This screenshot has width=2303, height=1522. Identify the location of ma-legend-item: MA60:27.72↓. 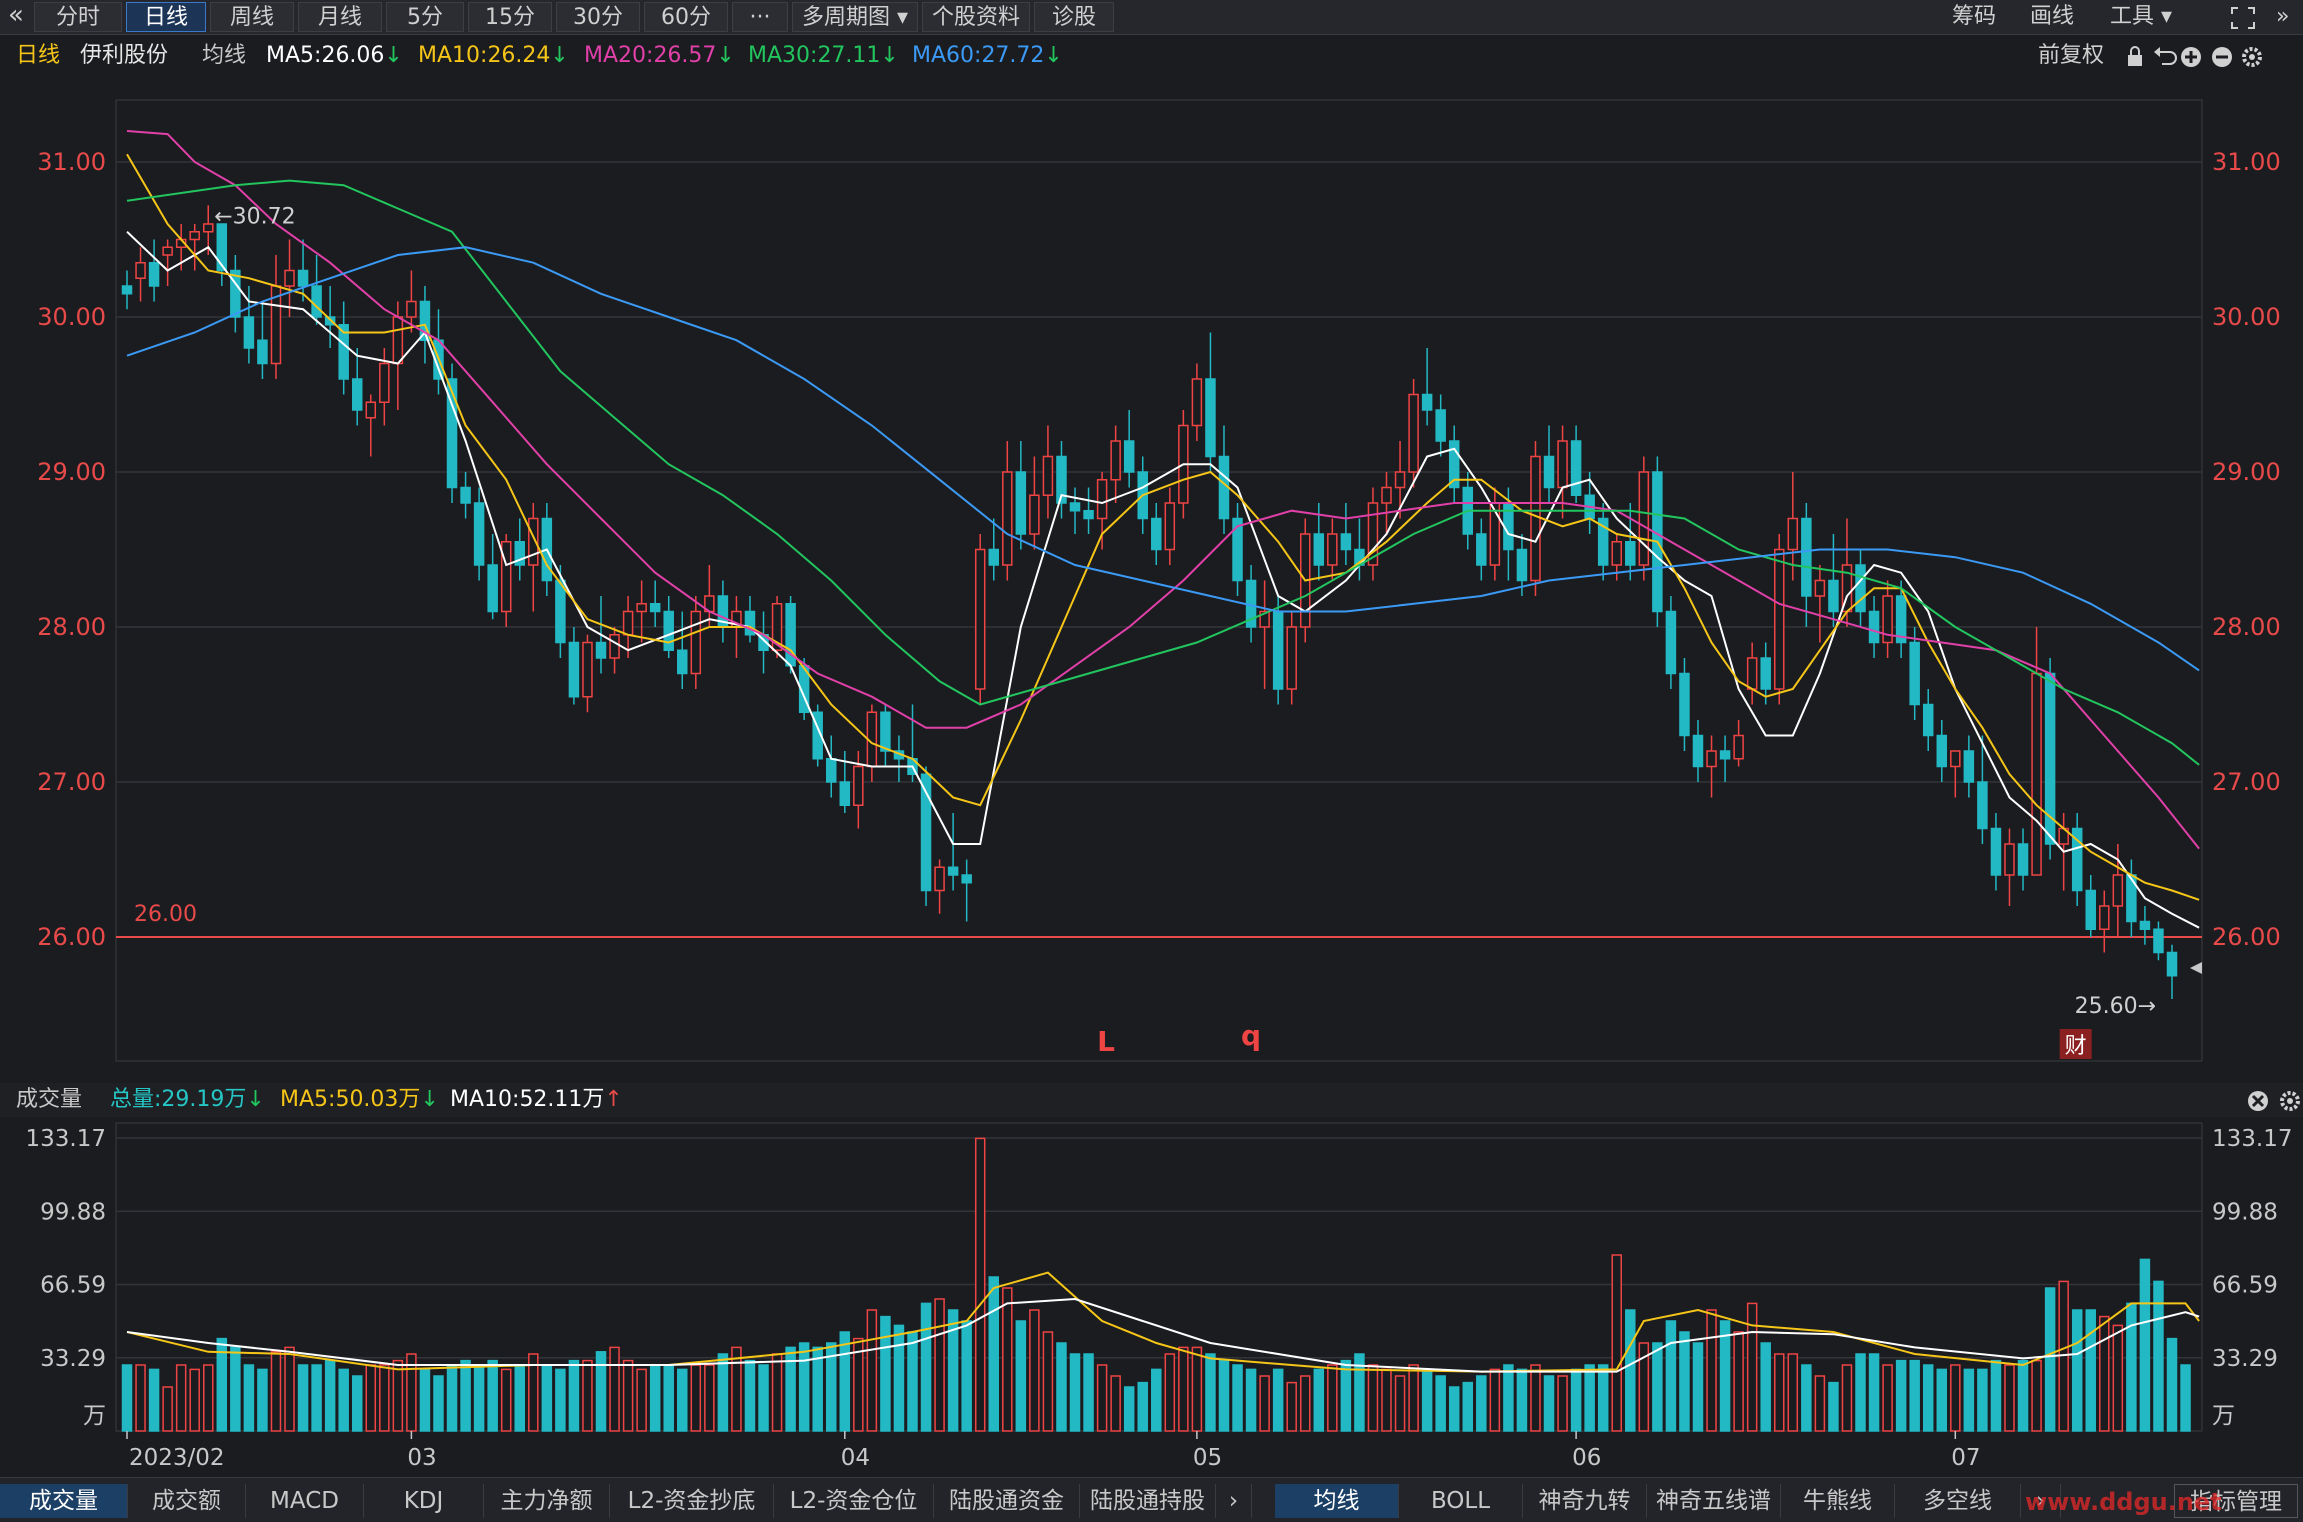
(987, 55).